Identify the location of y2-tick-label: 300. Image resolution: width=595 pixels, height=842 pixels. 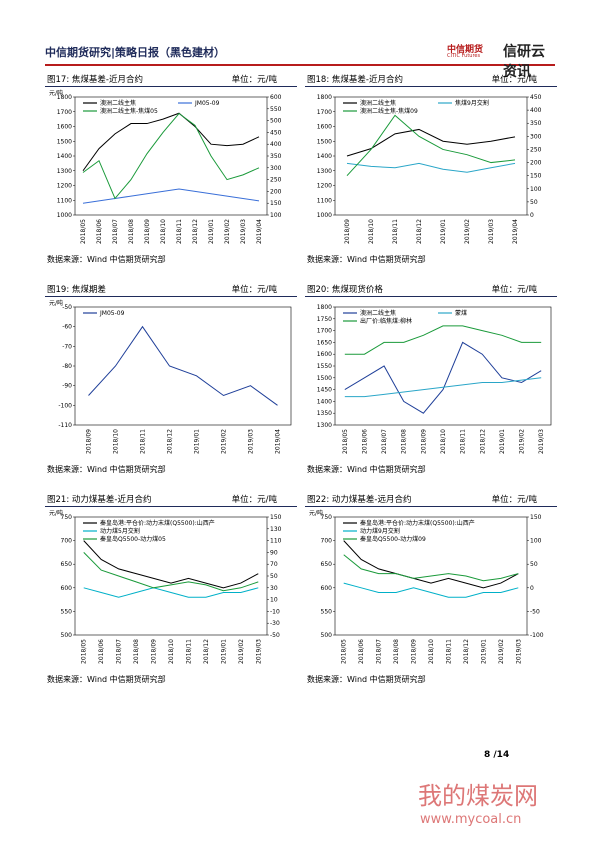
(536, 136).